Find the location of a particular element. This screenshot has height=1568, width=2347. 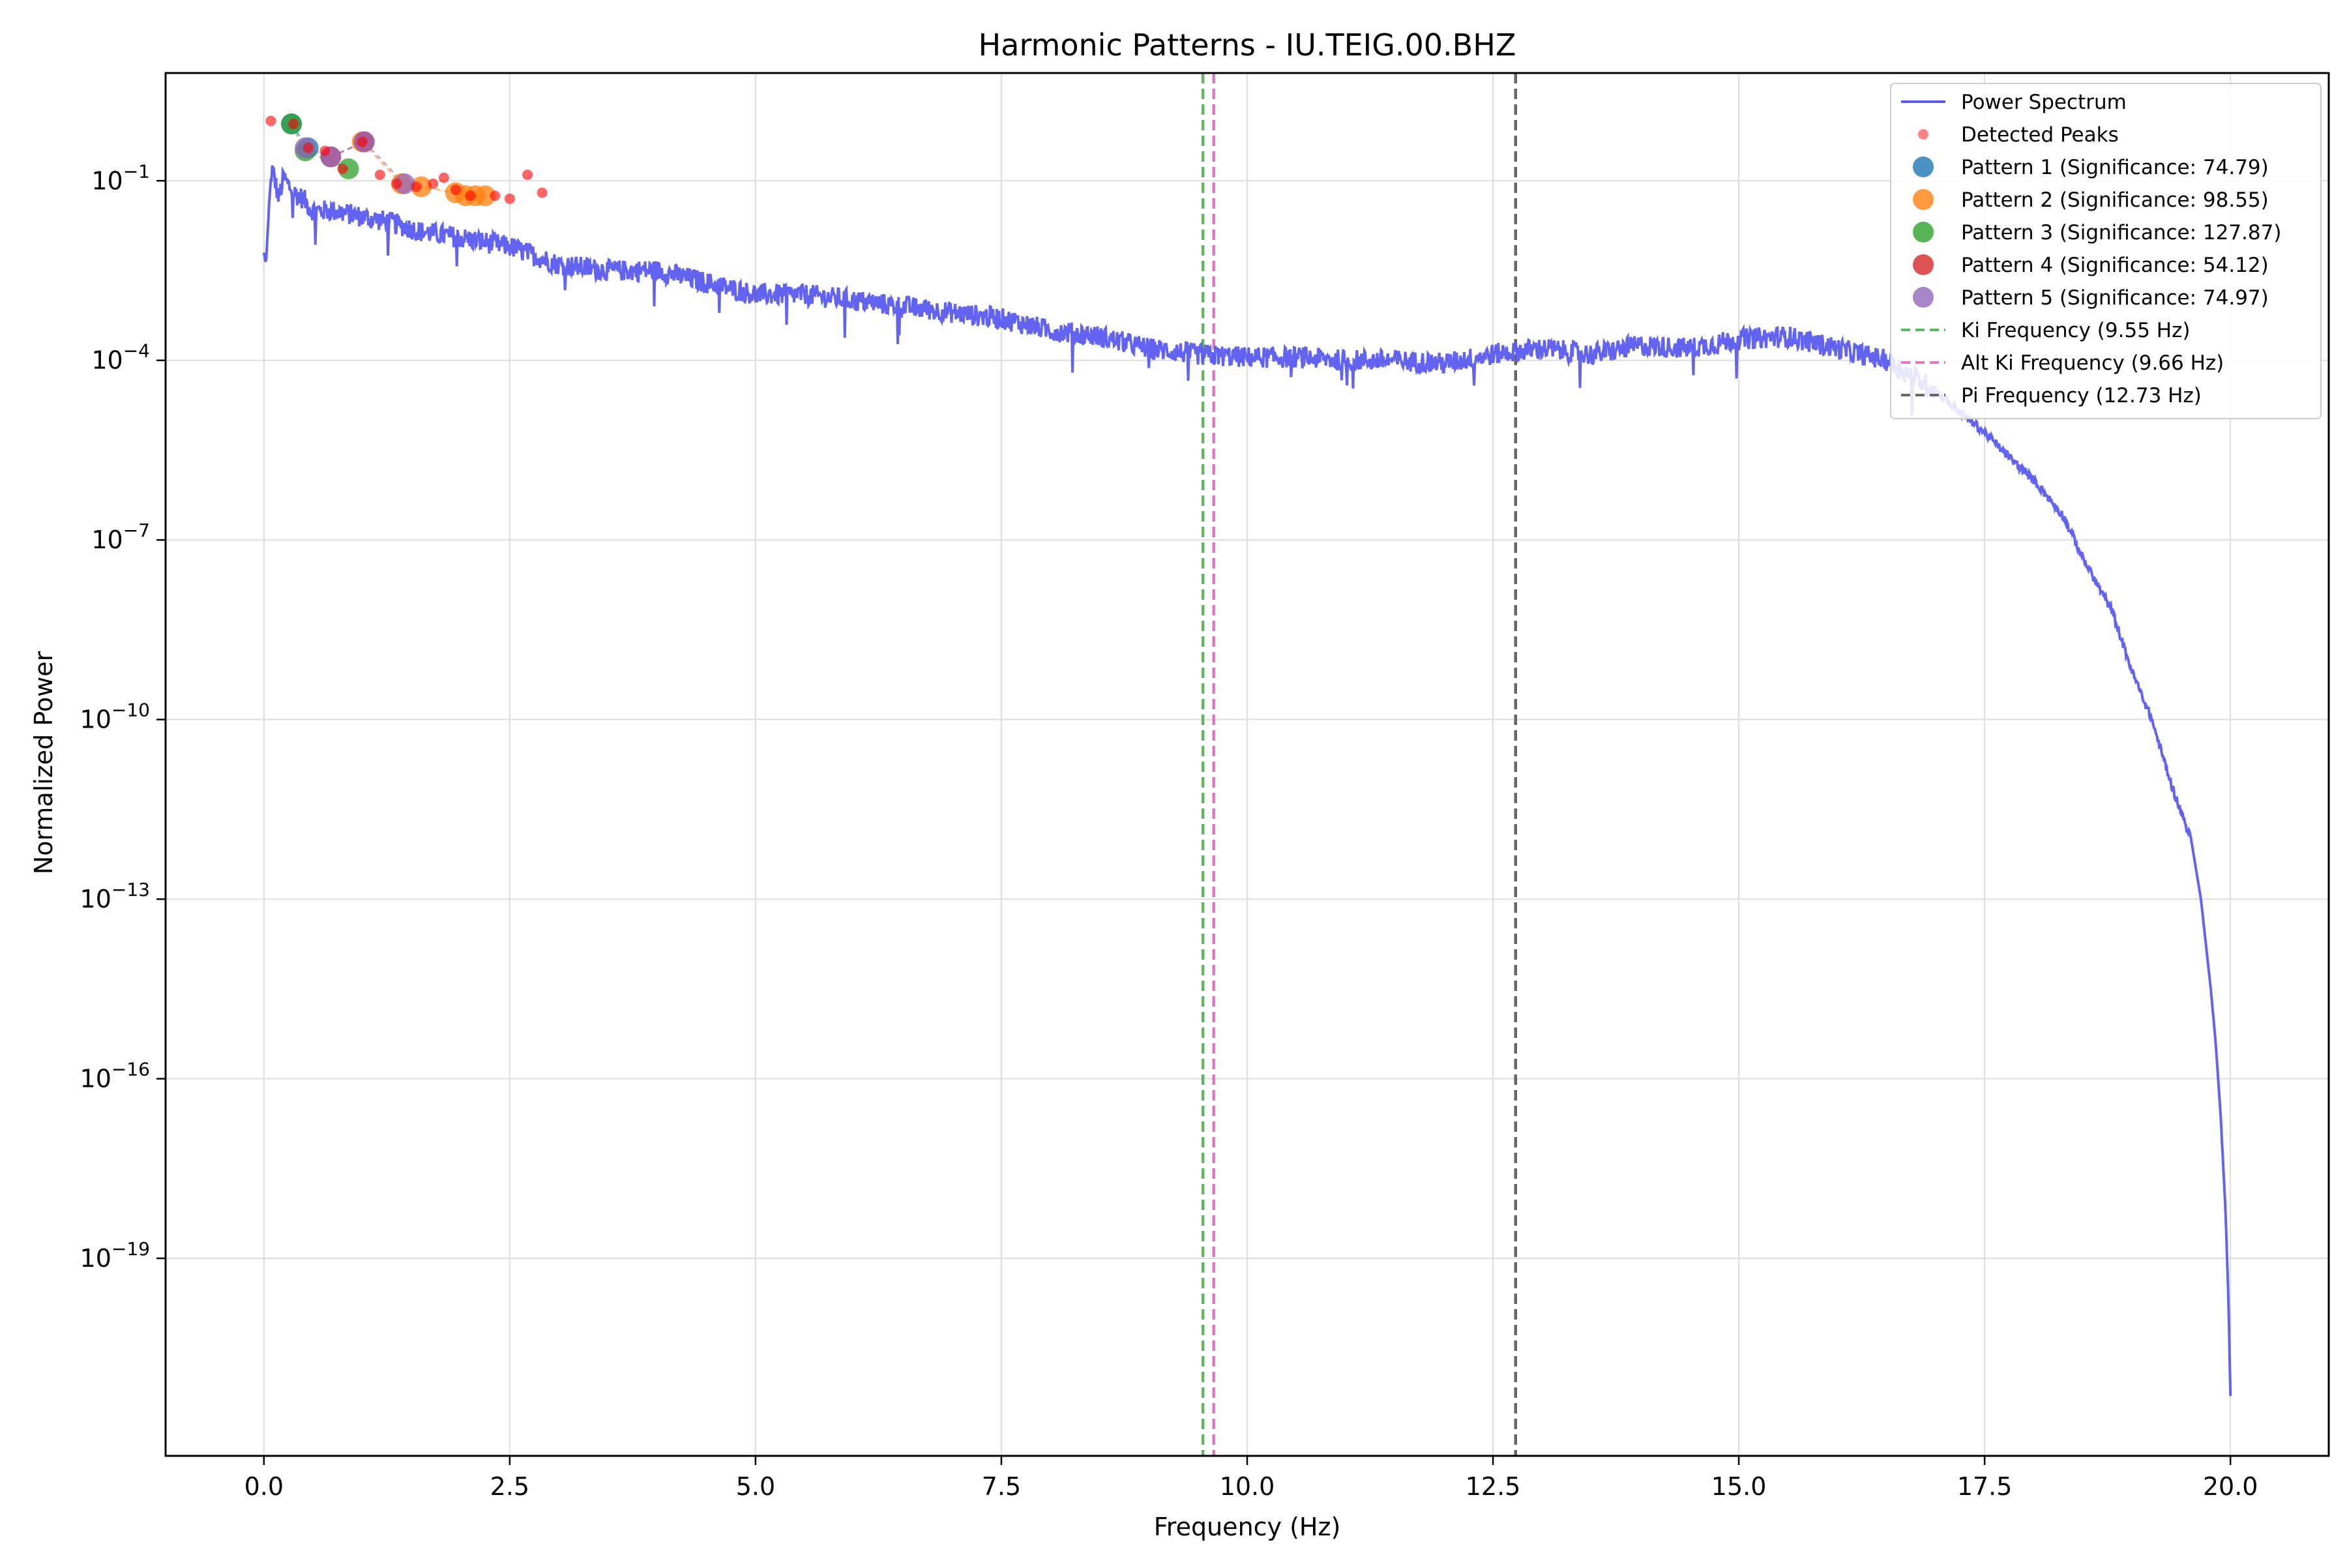

pattern-2-marker is located at coordinates (486, 196).